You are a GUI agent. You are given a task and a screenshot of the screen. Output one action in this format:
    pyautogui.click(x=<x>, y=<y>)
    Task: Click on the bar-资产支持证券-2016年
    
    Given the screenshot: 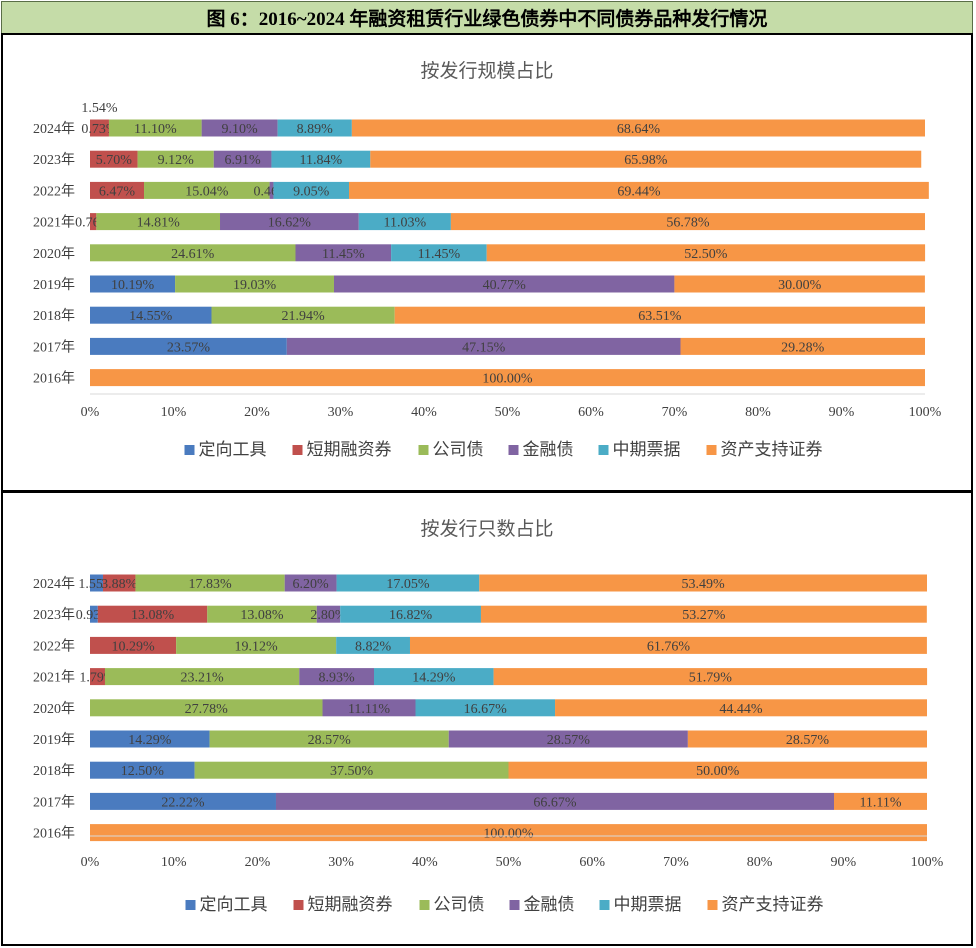 What is the action you would take?
    pyautogui.click(x=508, y=833)
    